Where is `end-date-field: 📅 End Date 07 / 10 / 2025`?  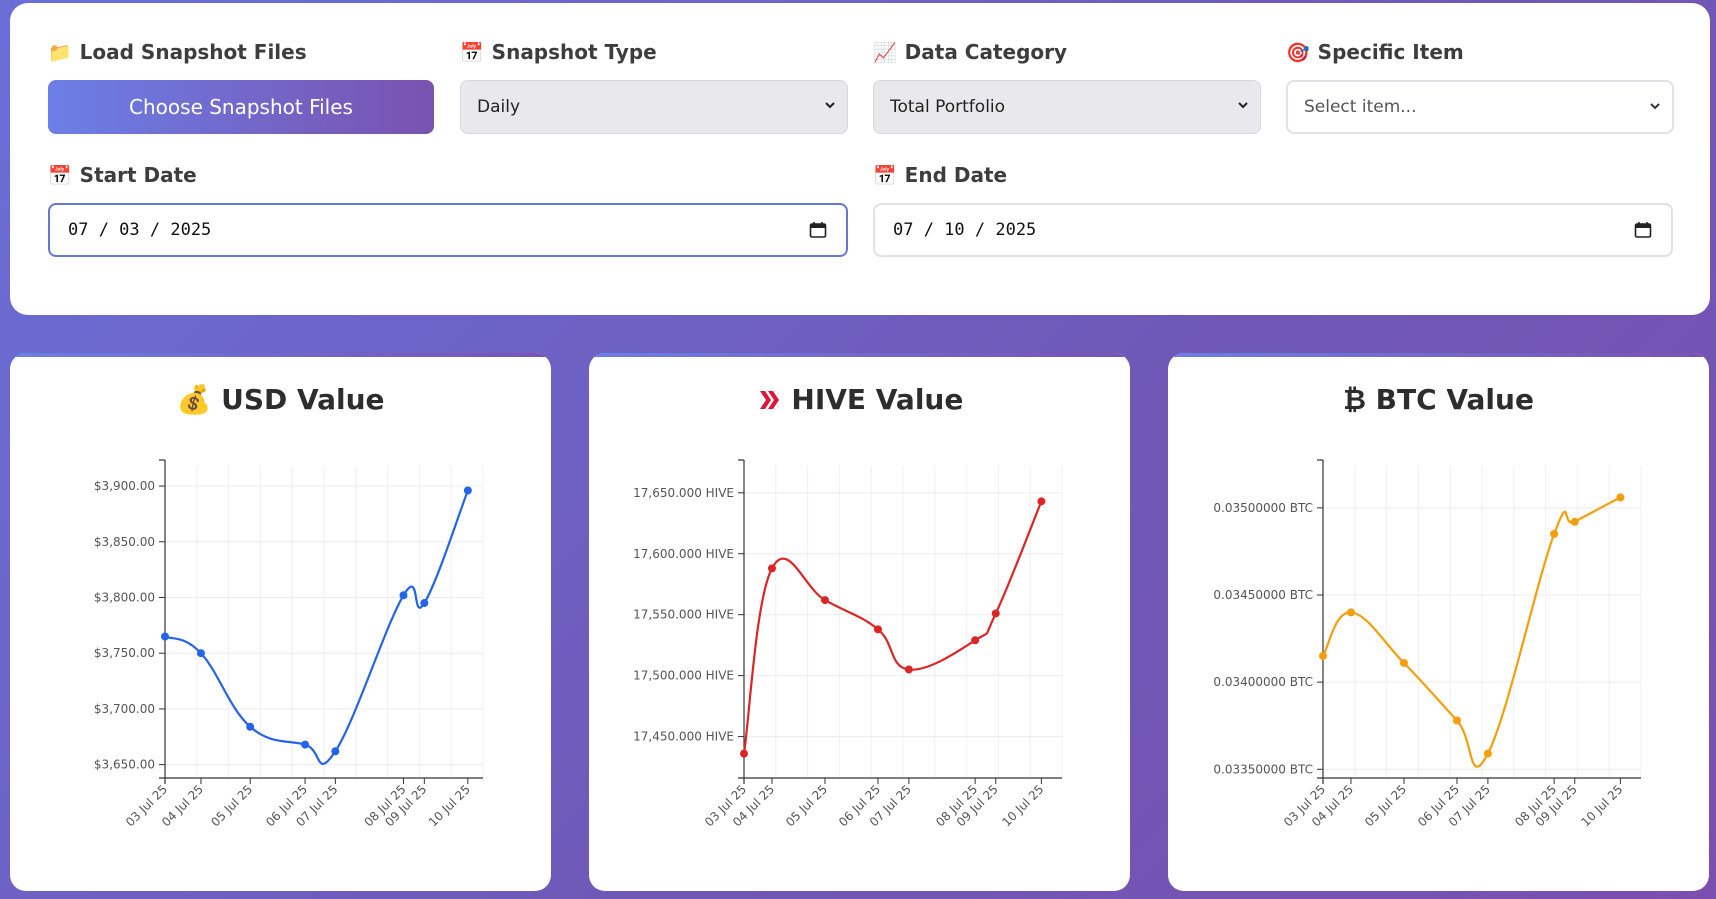 end-date-field: 📅 End Date 07 / 10 / 2025 is located at coordinates (1273, 211).